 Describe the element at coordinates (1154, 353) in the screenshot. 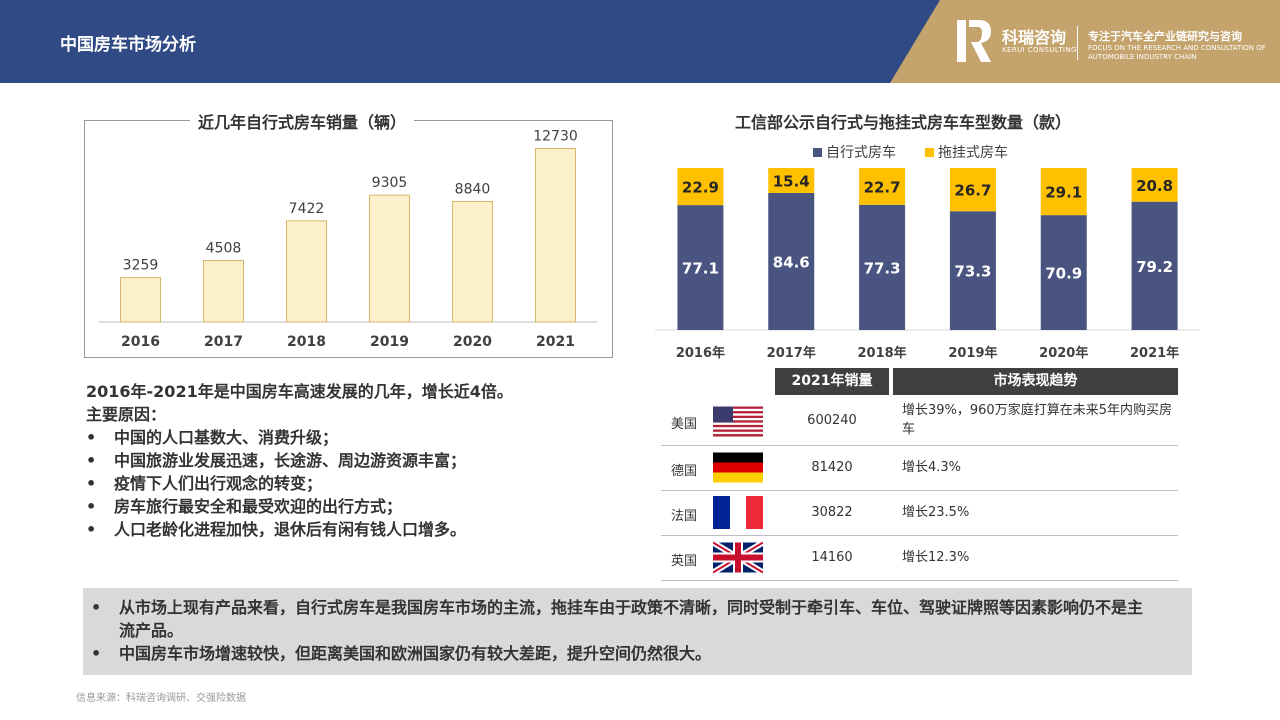

I see `tick-label: 2021年` at that location.